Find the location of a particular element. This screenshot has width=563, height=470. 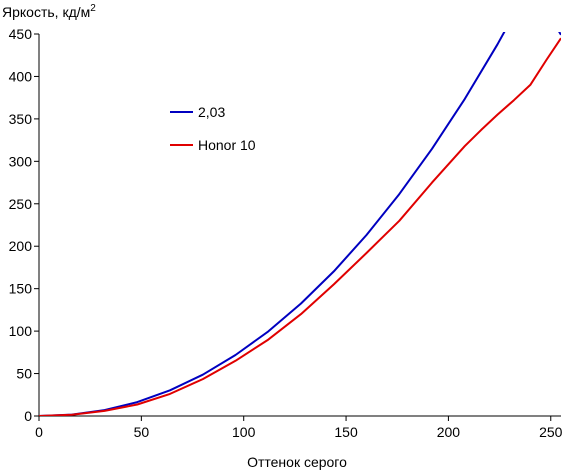

y-axis-title-text: Яркость, кд/м is located at coordinates (46, 12).